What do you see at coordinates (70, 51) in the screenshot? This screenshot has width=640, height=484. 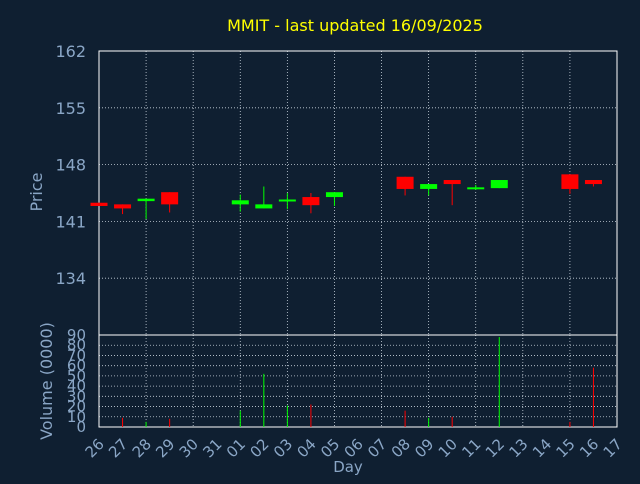 I see `price-tick-label: 162` at bounding box center [70, 51].